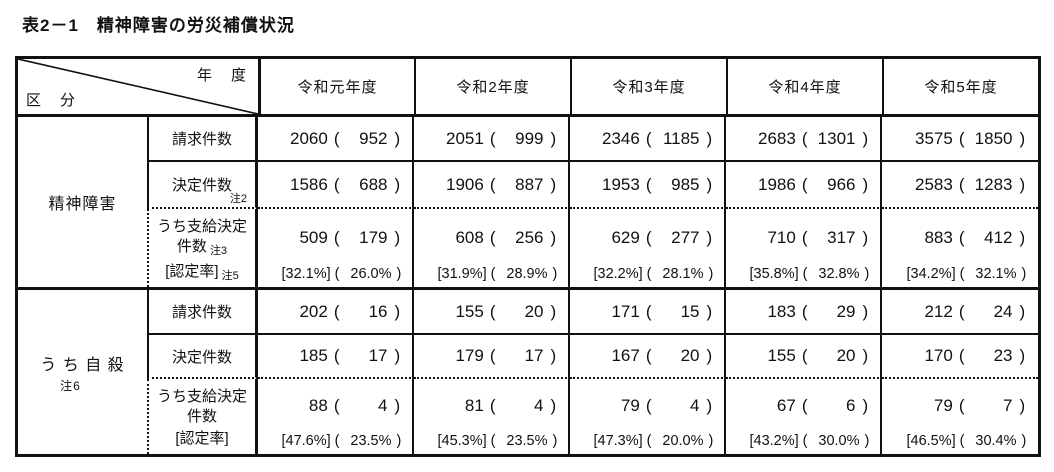 This screenshot has width=1054, height=472. What do you see at coordinates (804, 416) in the screenshot?
I see `data-cell: 67(6) [43.2%](30.0%)` at bounding box center [804, 416].